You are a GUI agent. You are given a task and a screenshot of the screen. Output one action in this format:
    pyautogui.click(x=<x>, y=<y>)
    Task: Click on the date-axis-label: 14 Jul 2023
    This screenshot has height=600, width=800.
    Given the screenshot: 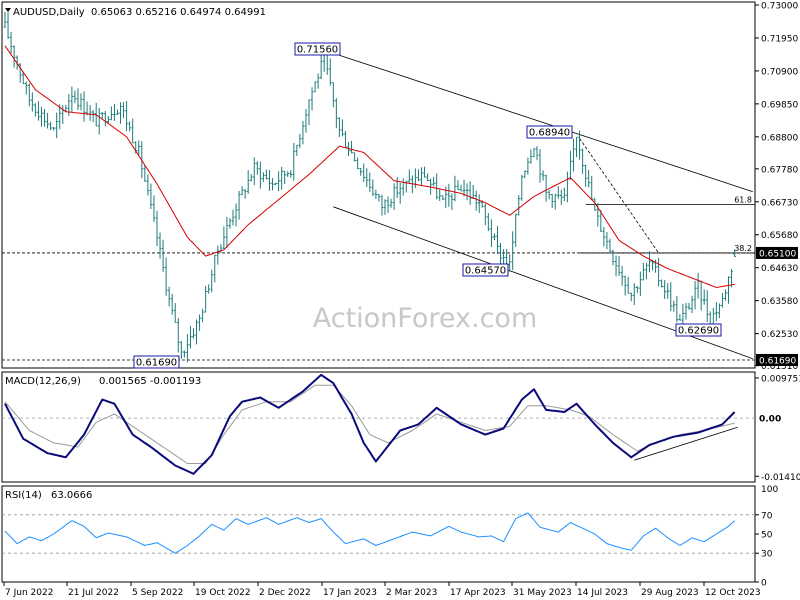 What is the action you would take?
    pyautogui.click(x=602, y=593)
    